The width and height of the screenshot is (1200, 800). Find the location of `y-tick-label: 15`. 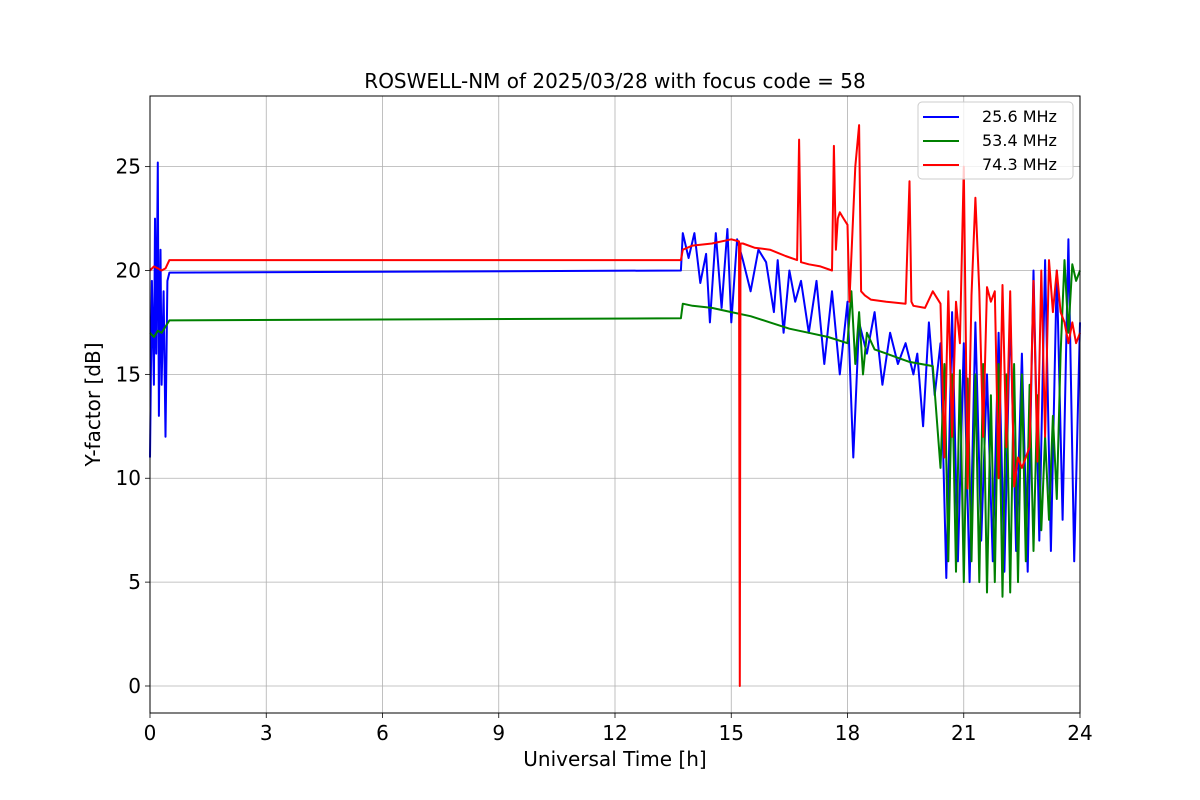

y-tick-label: 15 is located at coordinates (128, 374).